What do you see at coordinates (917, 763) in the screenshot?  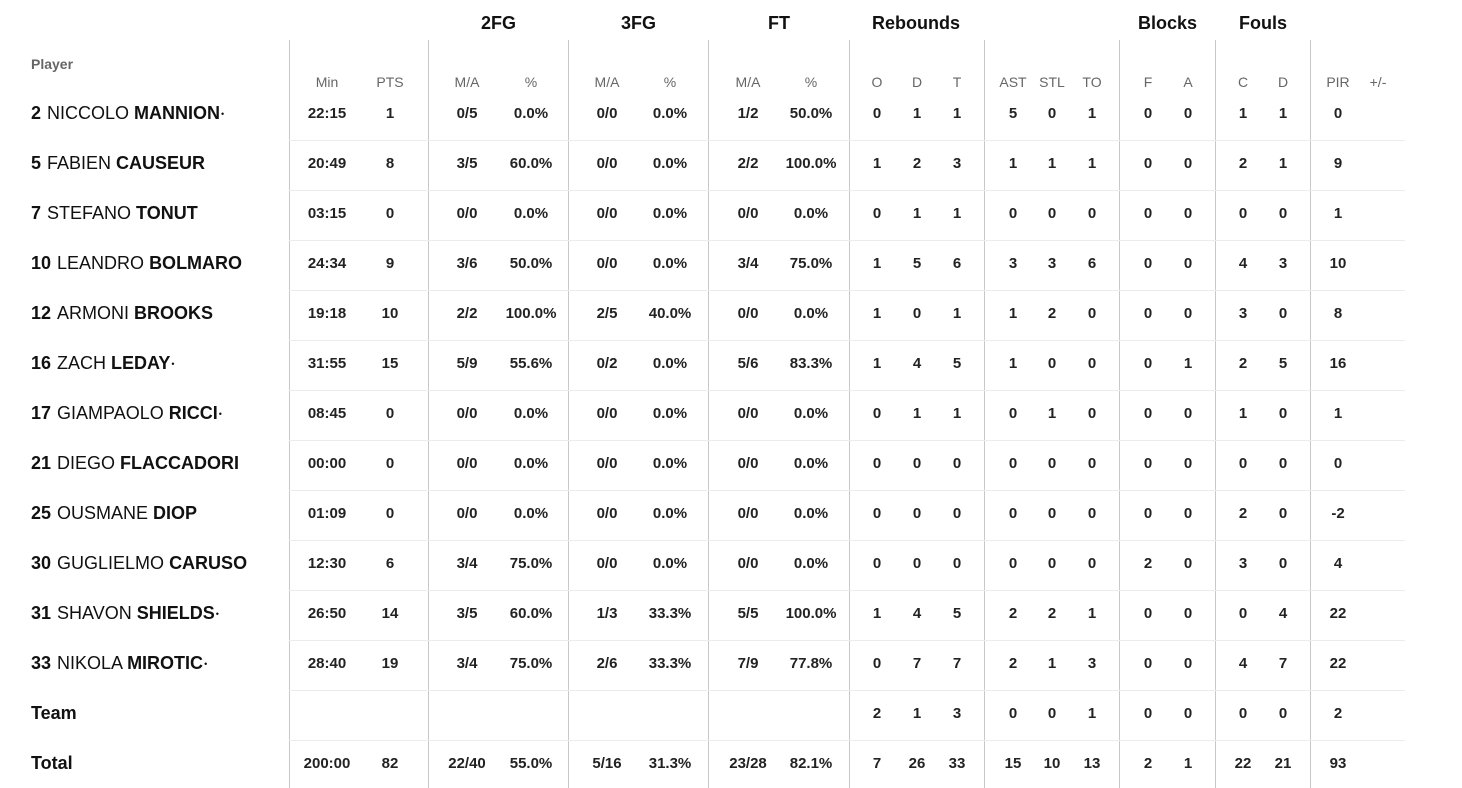 I see `stat-cell: 26` at bounding box center [917, 763].